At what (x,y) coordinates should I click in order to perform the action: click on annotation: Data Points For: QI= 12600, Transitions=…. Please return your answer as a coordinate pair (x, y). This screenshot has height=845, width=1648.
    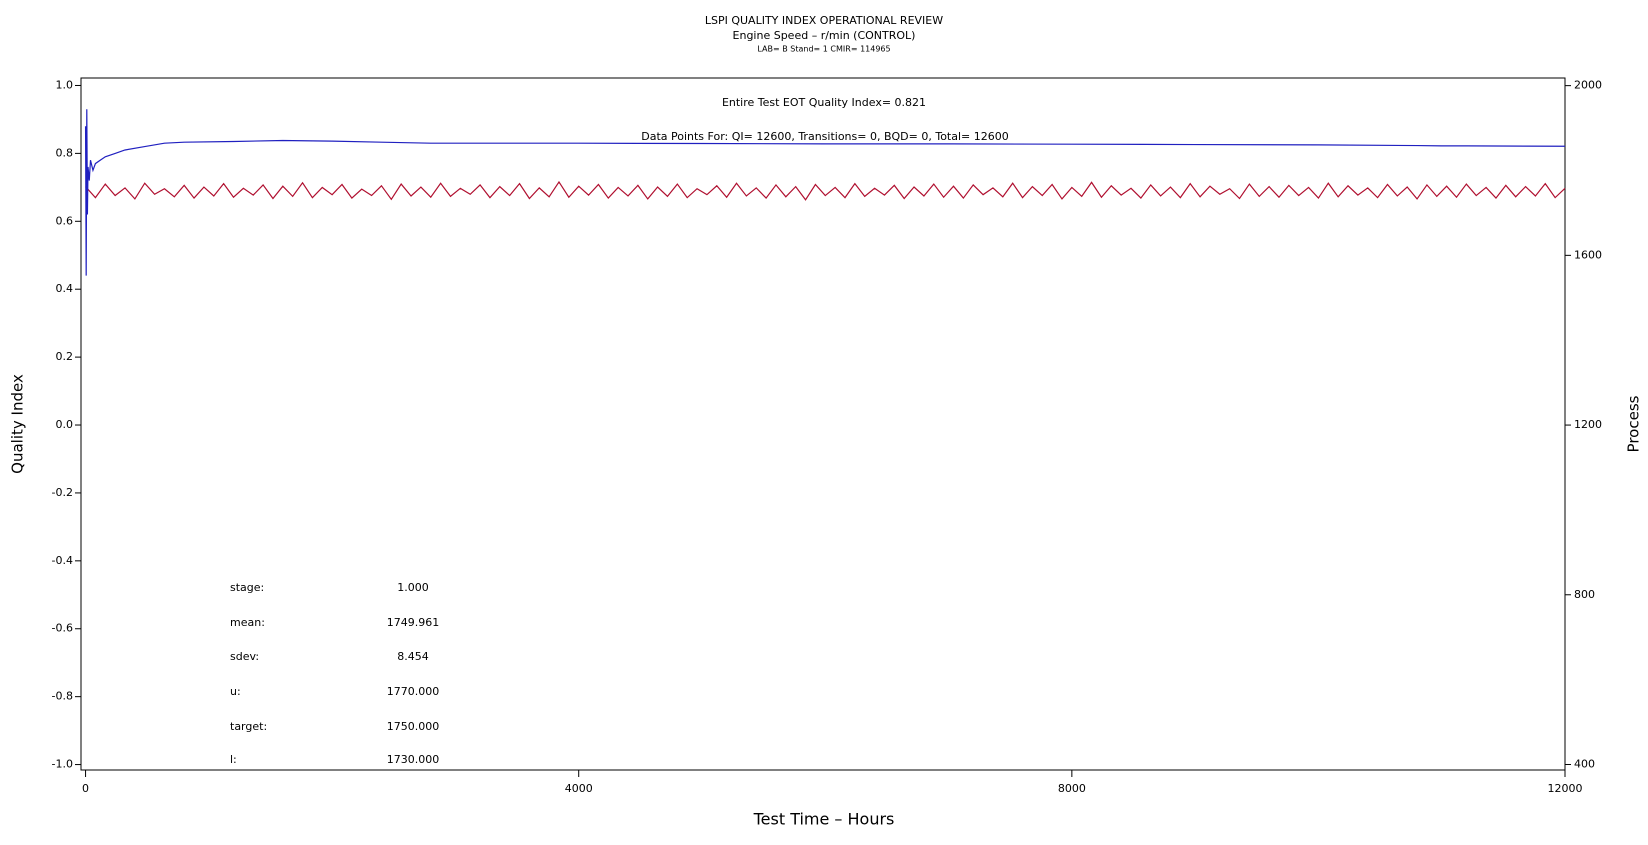
    Looking at the image, I should click on (825, 136).